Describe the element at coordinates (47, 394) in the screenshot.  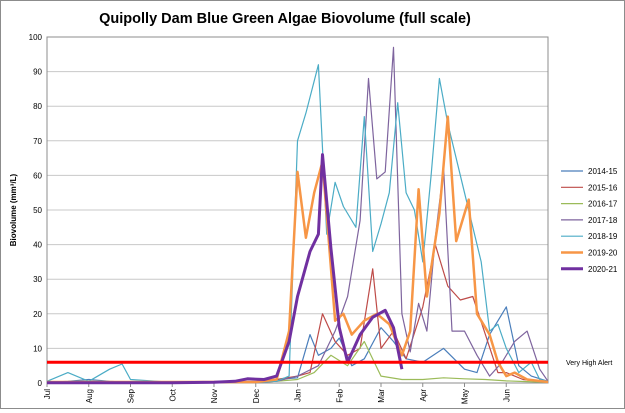
I see `x-tick-label: Jul` at that location.